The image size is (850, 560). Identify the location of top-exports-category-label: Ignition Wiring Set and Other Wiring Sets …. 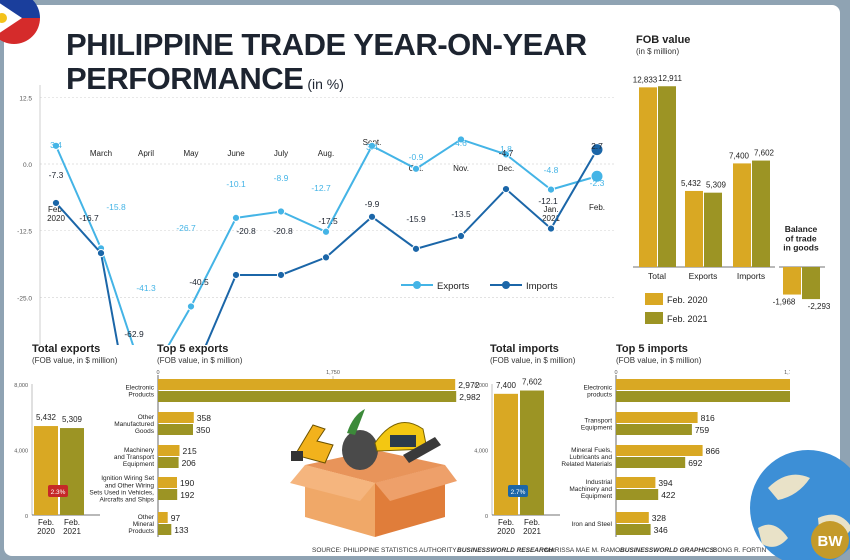
(121, 489).